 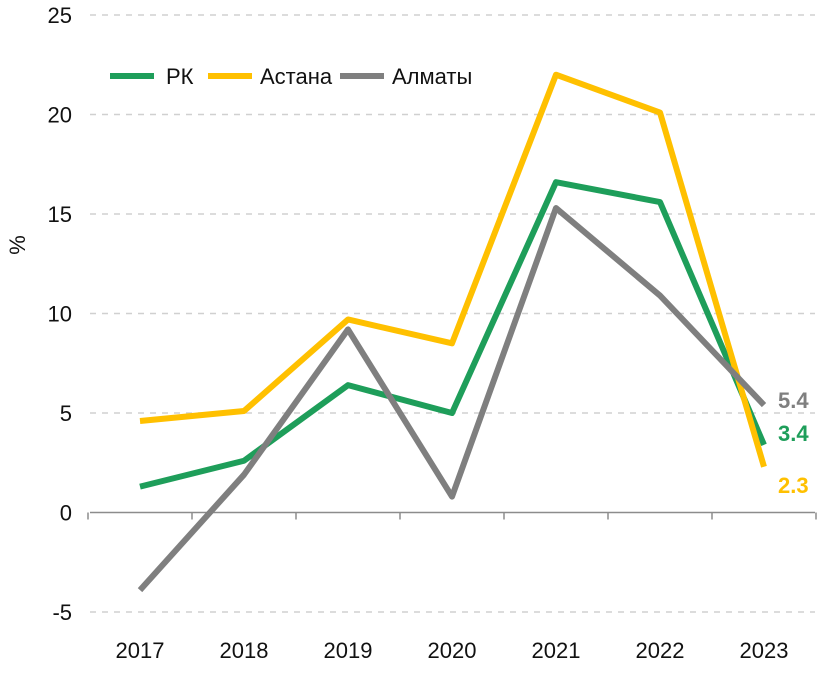 What do you see at coordinates (60, 15) in the screenshot?
I see `y-tick-label: 25` at bounding box center [60, 15].